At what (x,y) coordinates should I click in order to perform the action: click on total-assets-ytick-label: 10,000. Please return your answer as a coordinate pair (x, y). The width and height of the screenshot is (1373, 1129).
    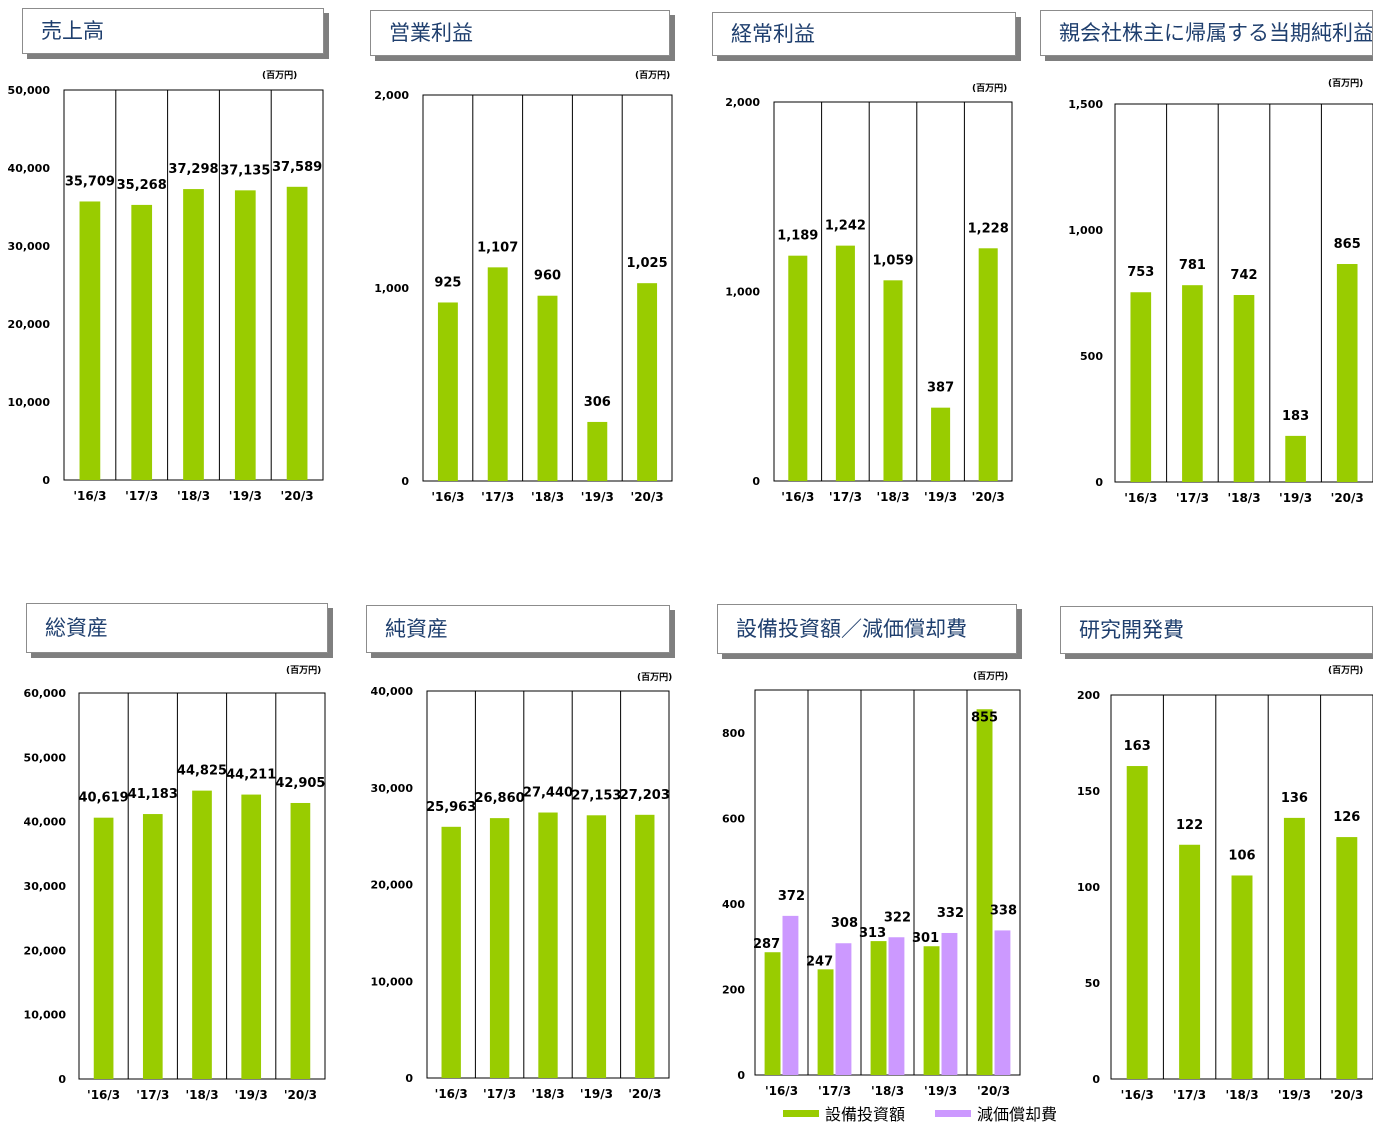
    Looking at the image, I should click on (45, 1015).